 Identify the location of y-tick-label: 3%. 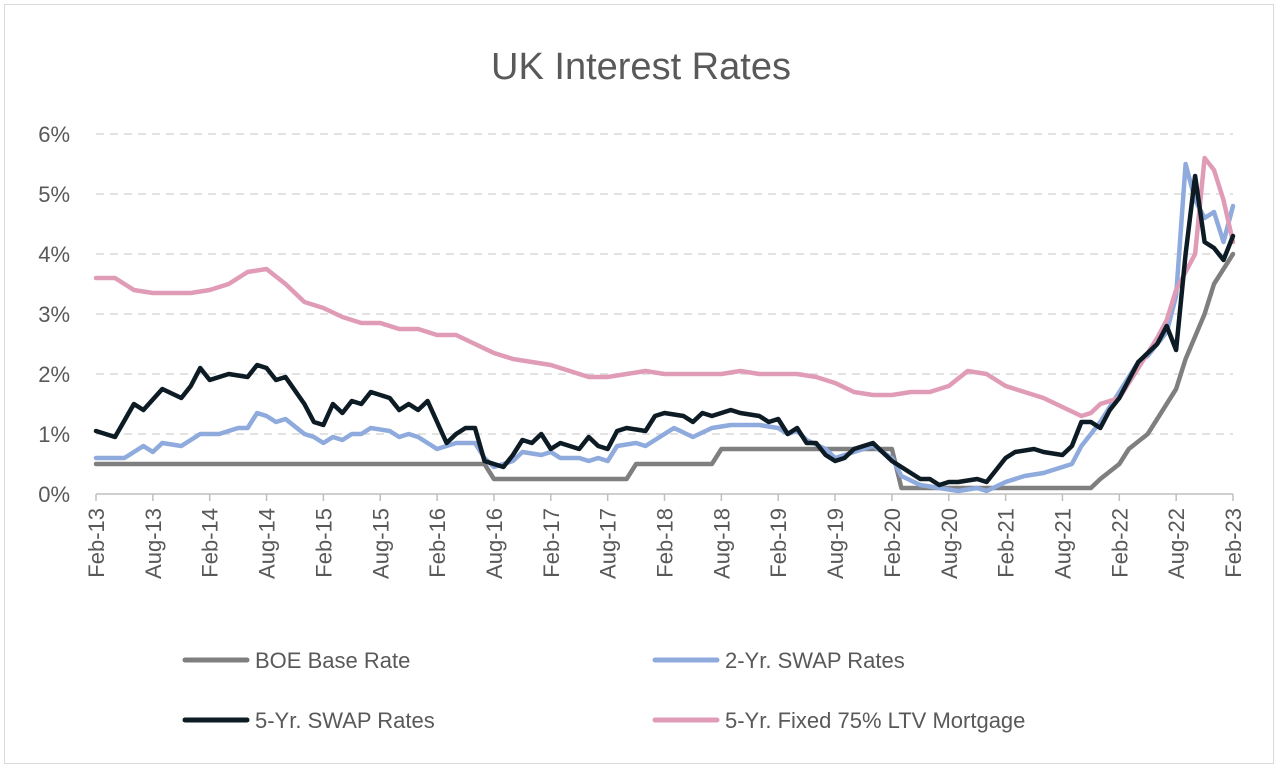
(54, 314).